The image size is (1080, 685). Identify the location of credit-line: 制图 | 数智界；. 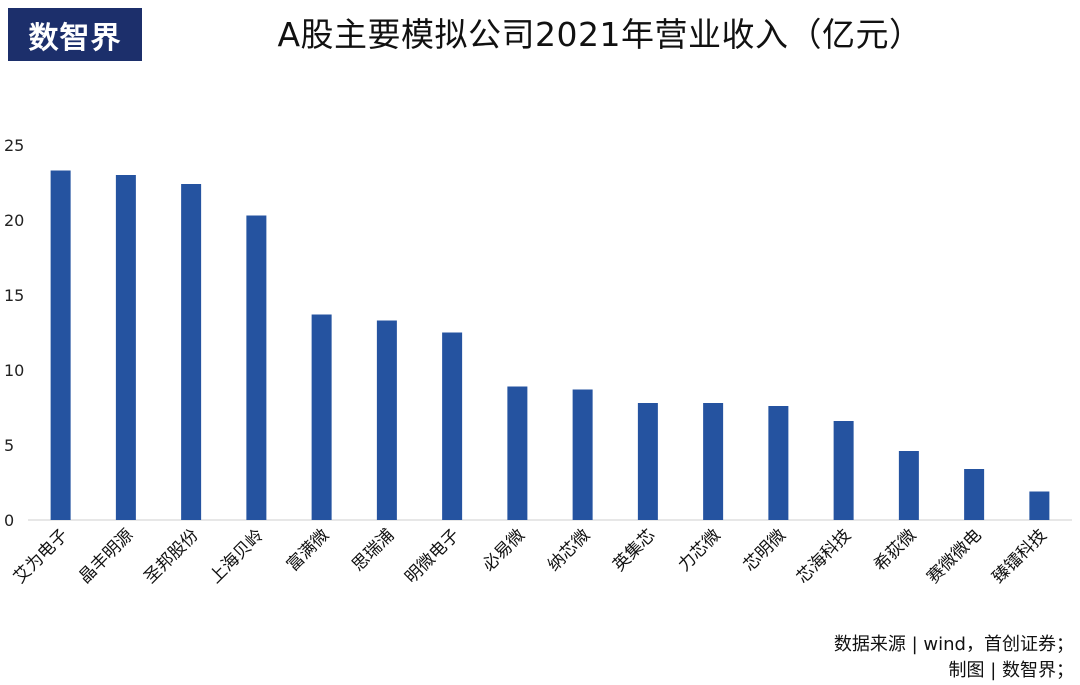
(1011, 670).